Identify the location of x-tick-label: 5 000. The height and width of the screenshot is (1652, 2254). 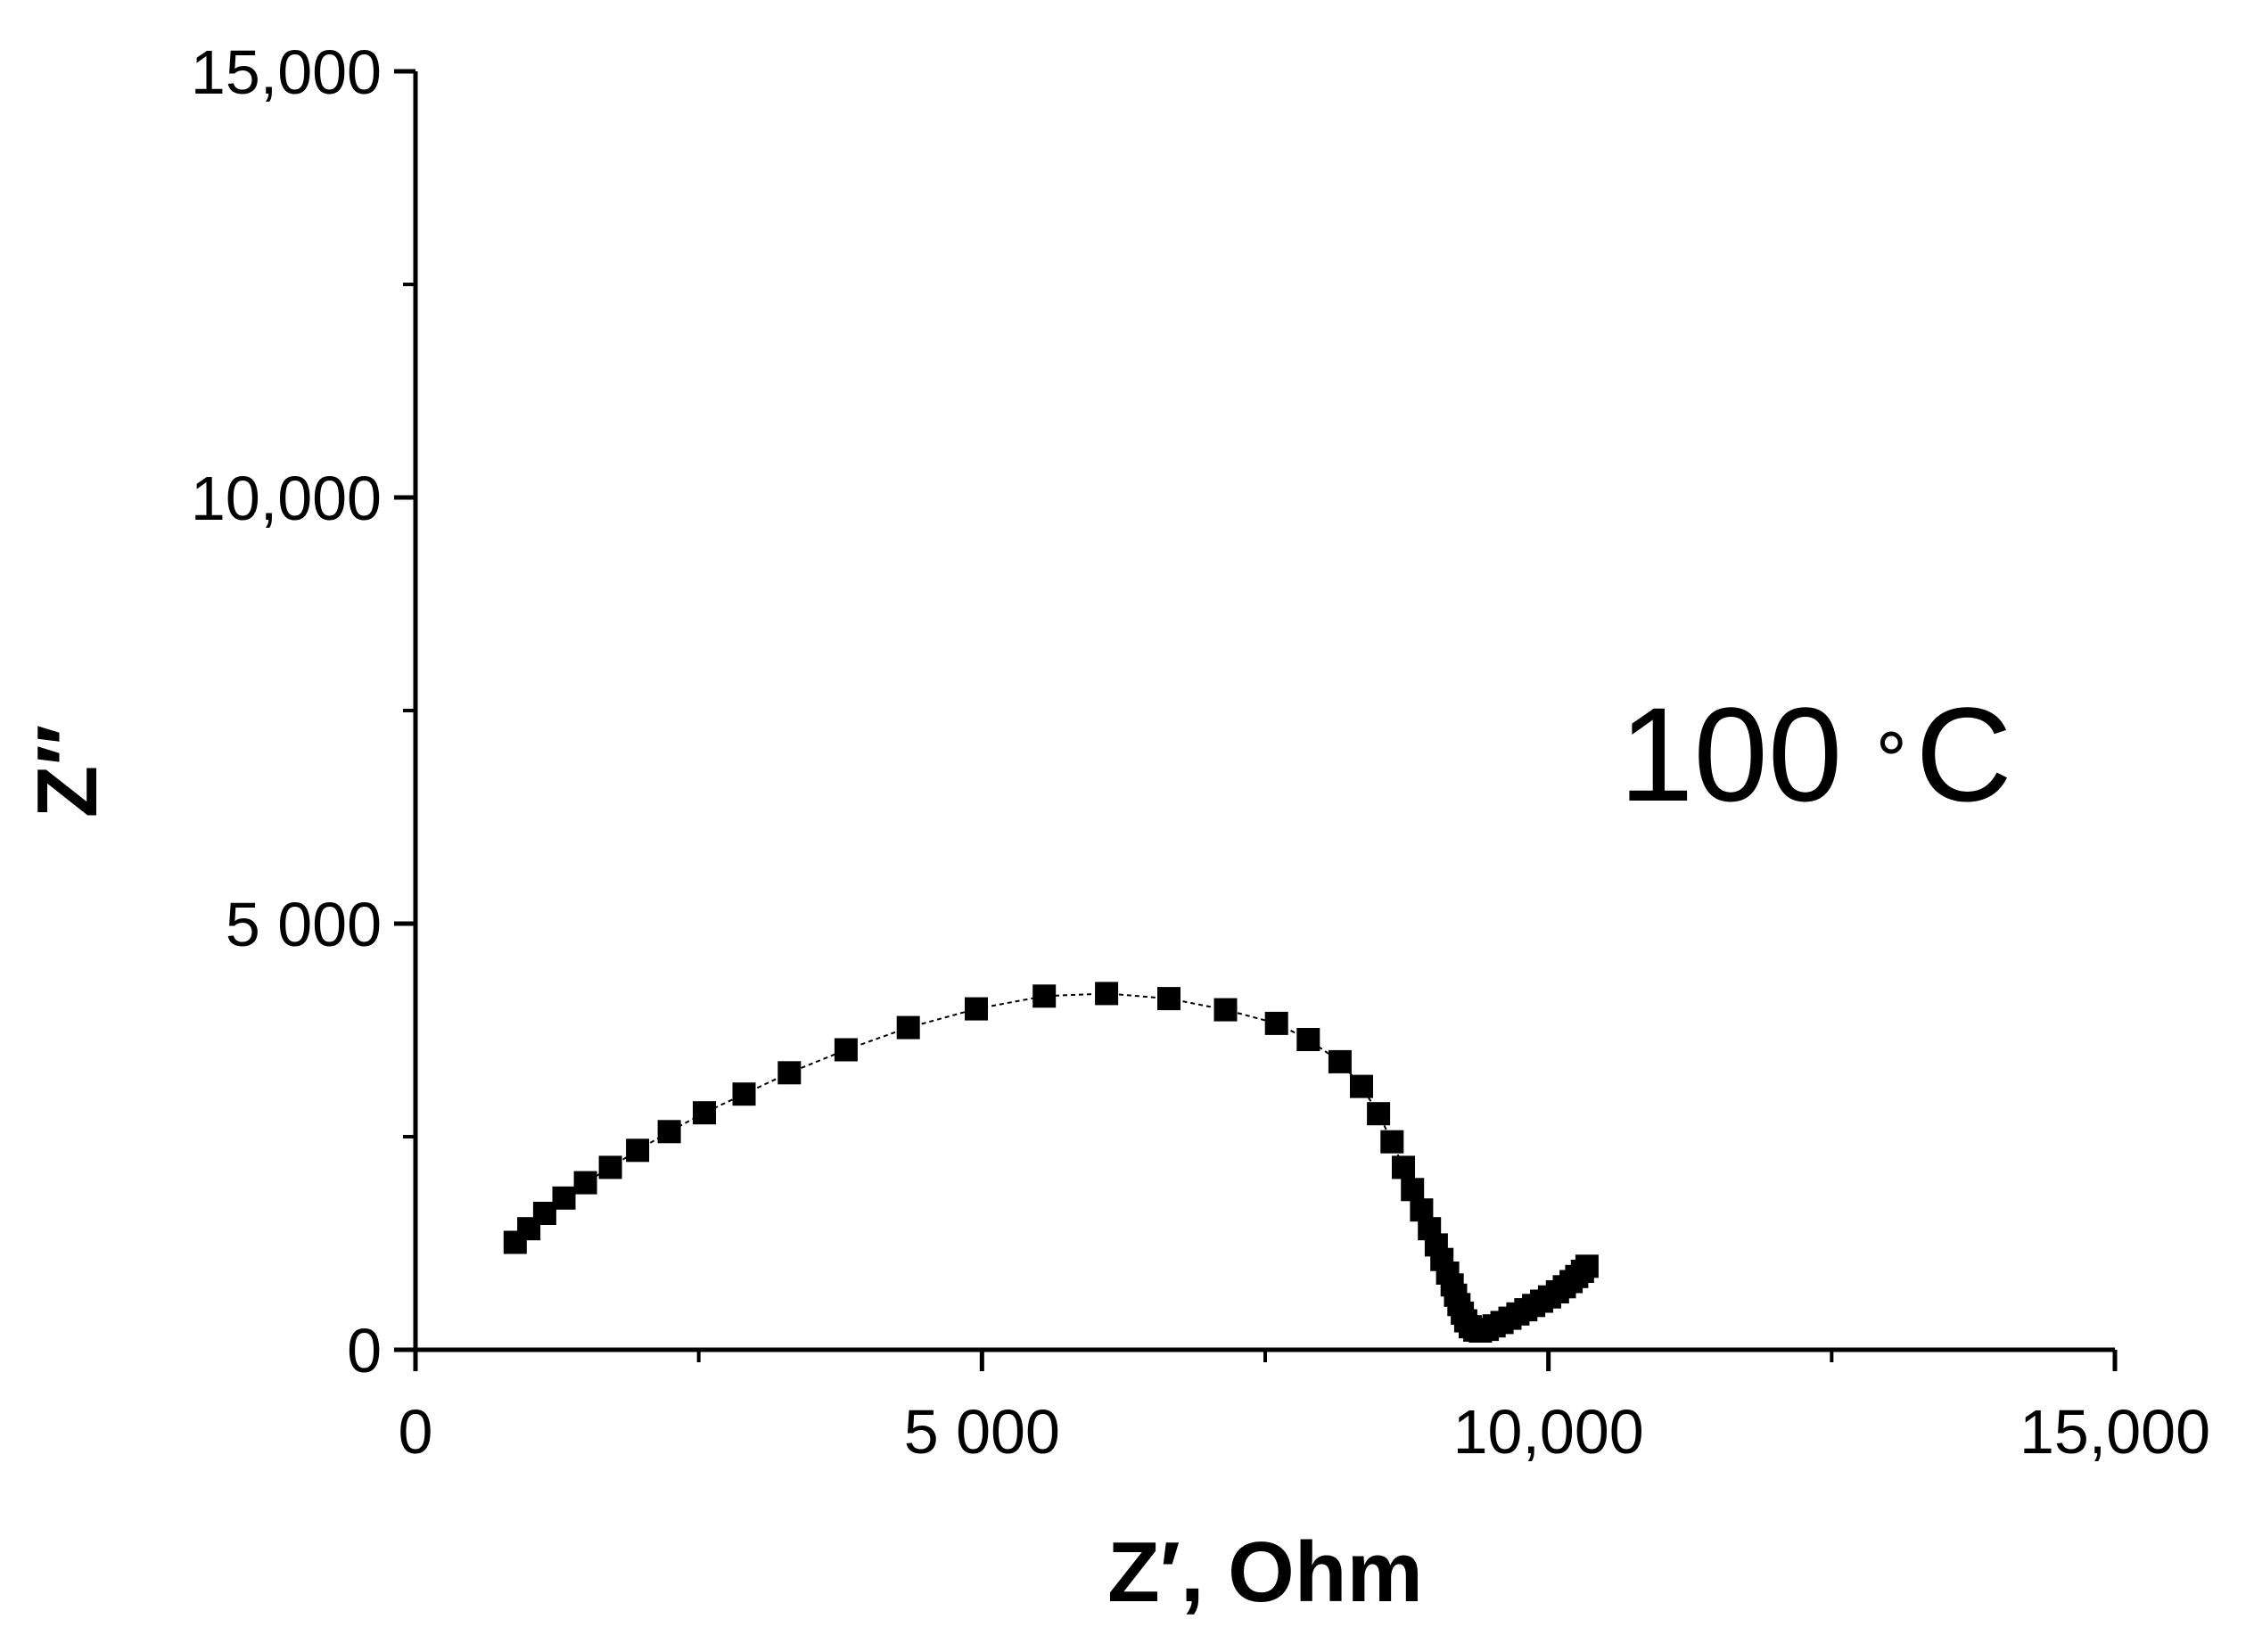
(982, 1432).